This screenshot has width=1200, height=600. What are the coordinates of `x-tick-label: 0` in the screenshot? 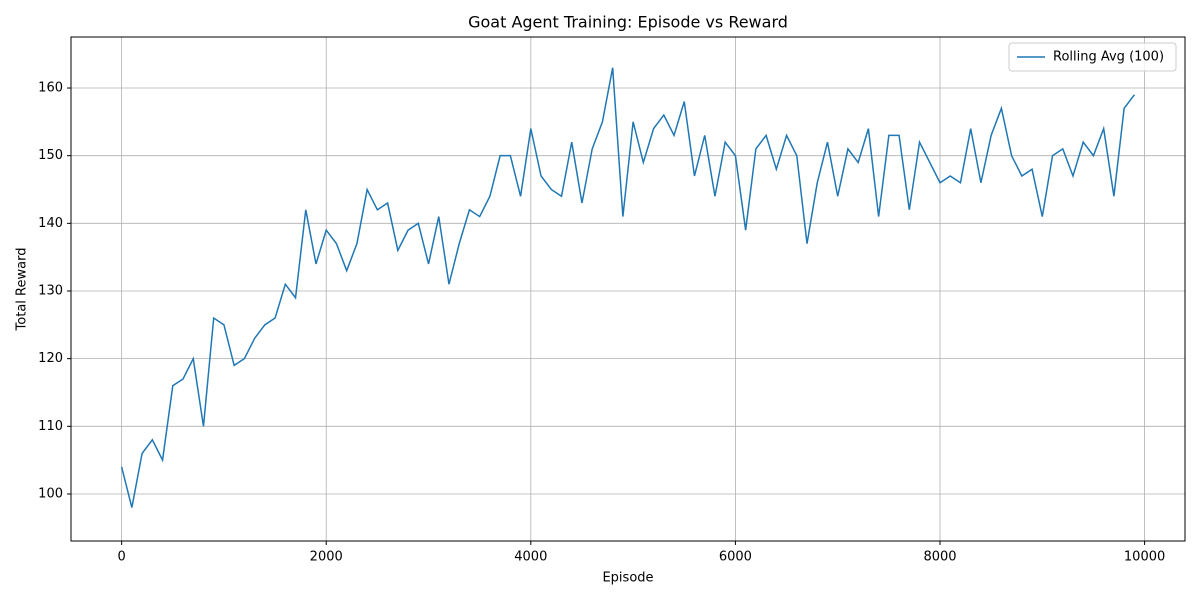 It's located at (121, 557).